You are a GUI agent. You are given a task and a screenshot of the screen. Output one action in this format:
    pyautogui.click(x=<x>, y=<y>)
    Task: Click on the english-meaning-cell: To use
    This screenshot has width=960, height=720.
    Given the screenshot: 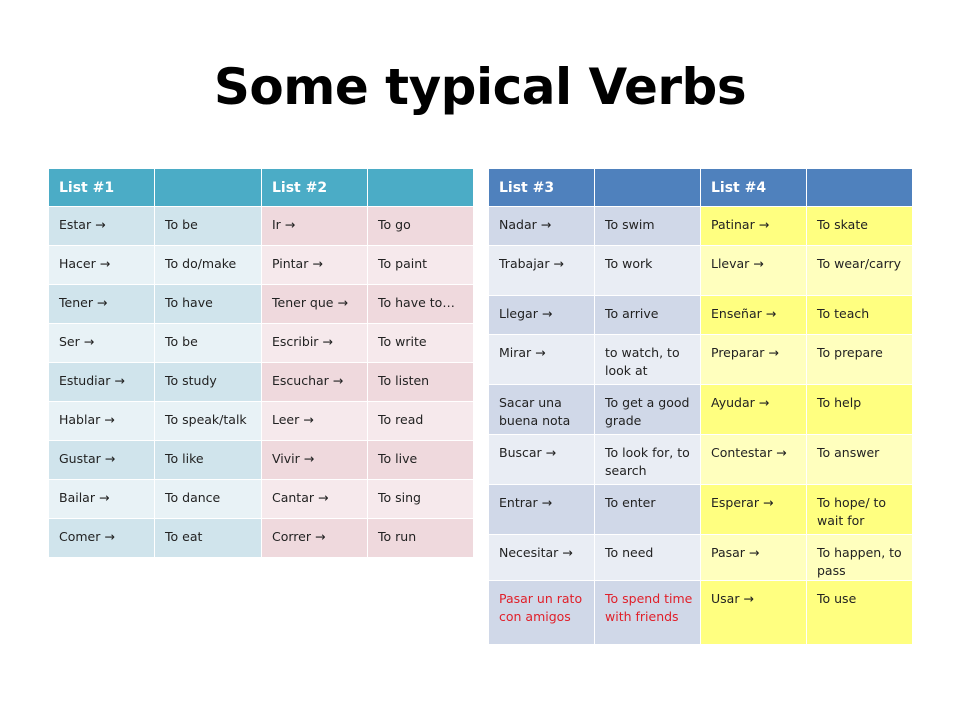 What is the action you would take?
    pyautogui.click(x=859, y=612)
    